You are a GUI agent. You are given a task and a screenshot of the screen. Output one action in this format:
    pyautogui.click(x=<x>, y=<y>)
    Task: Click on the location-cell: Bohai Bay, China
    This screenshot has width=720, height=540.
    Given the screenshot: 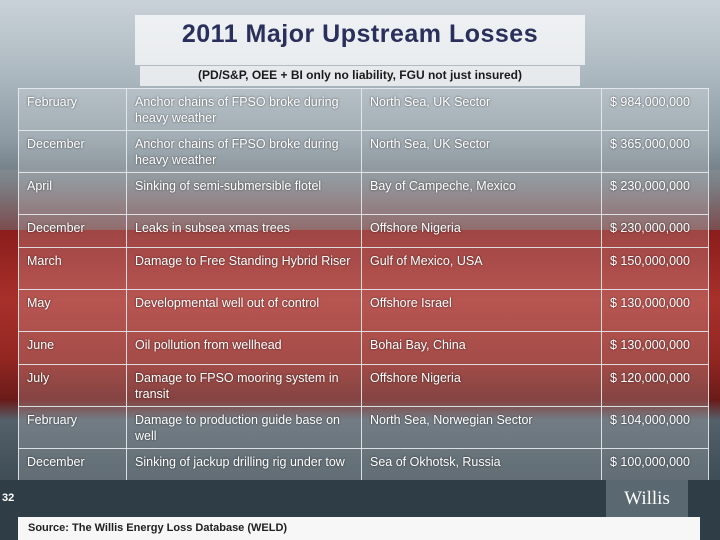 What is the action you would take?
    pyautogui.click(x=481, y=348)
    